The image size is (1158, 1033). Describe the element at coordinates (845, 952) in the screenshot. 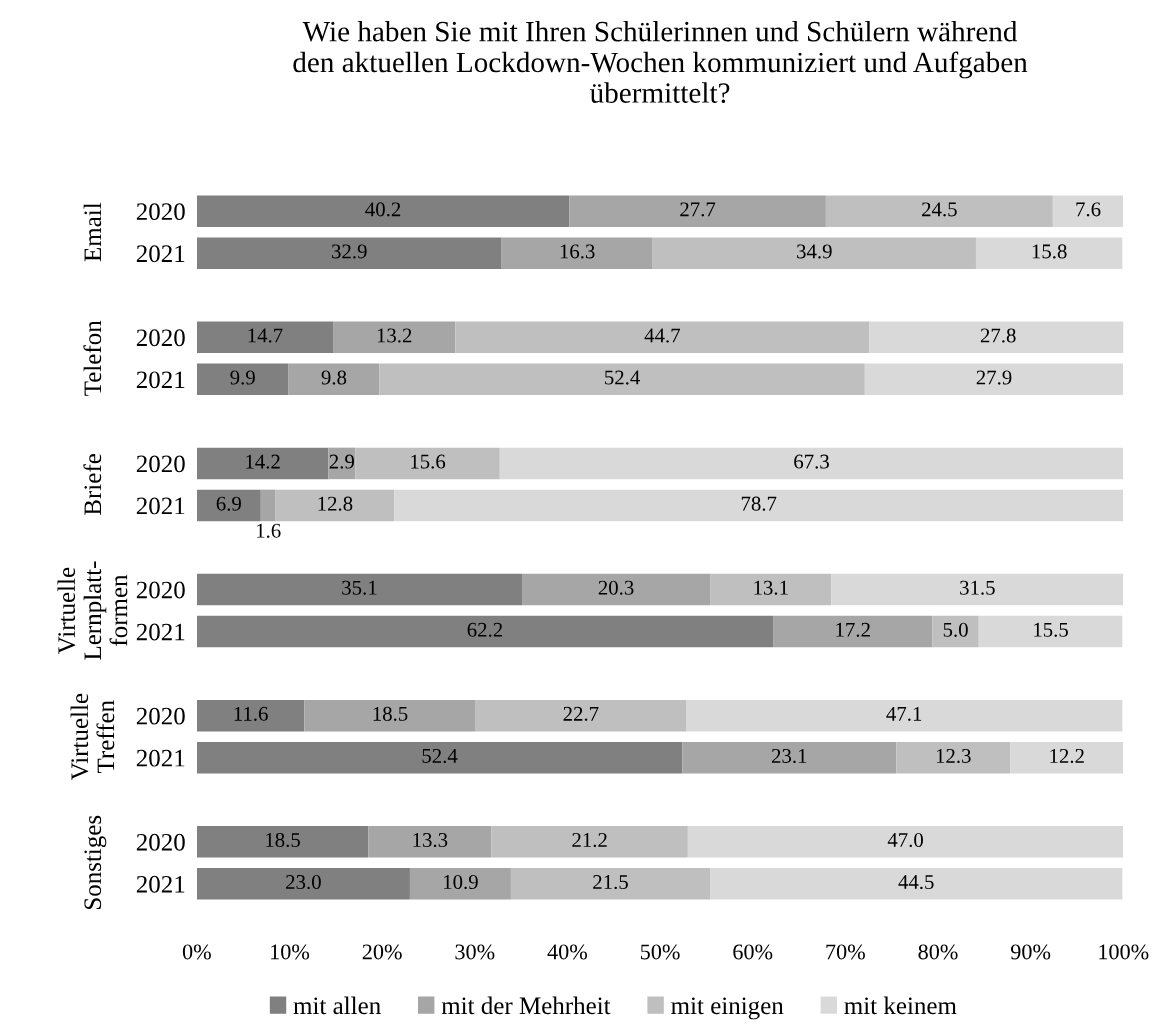

I see `x-tick-label: 70%` at that location.